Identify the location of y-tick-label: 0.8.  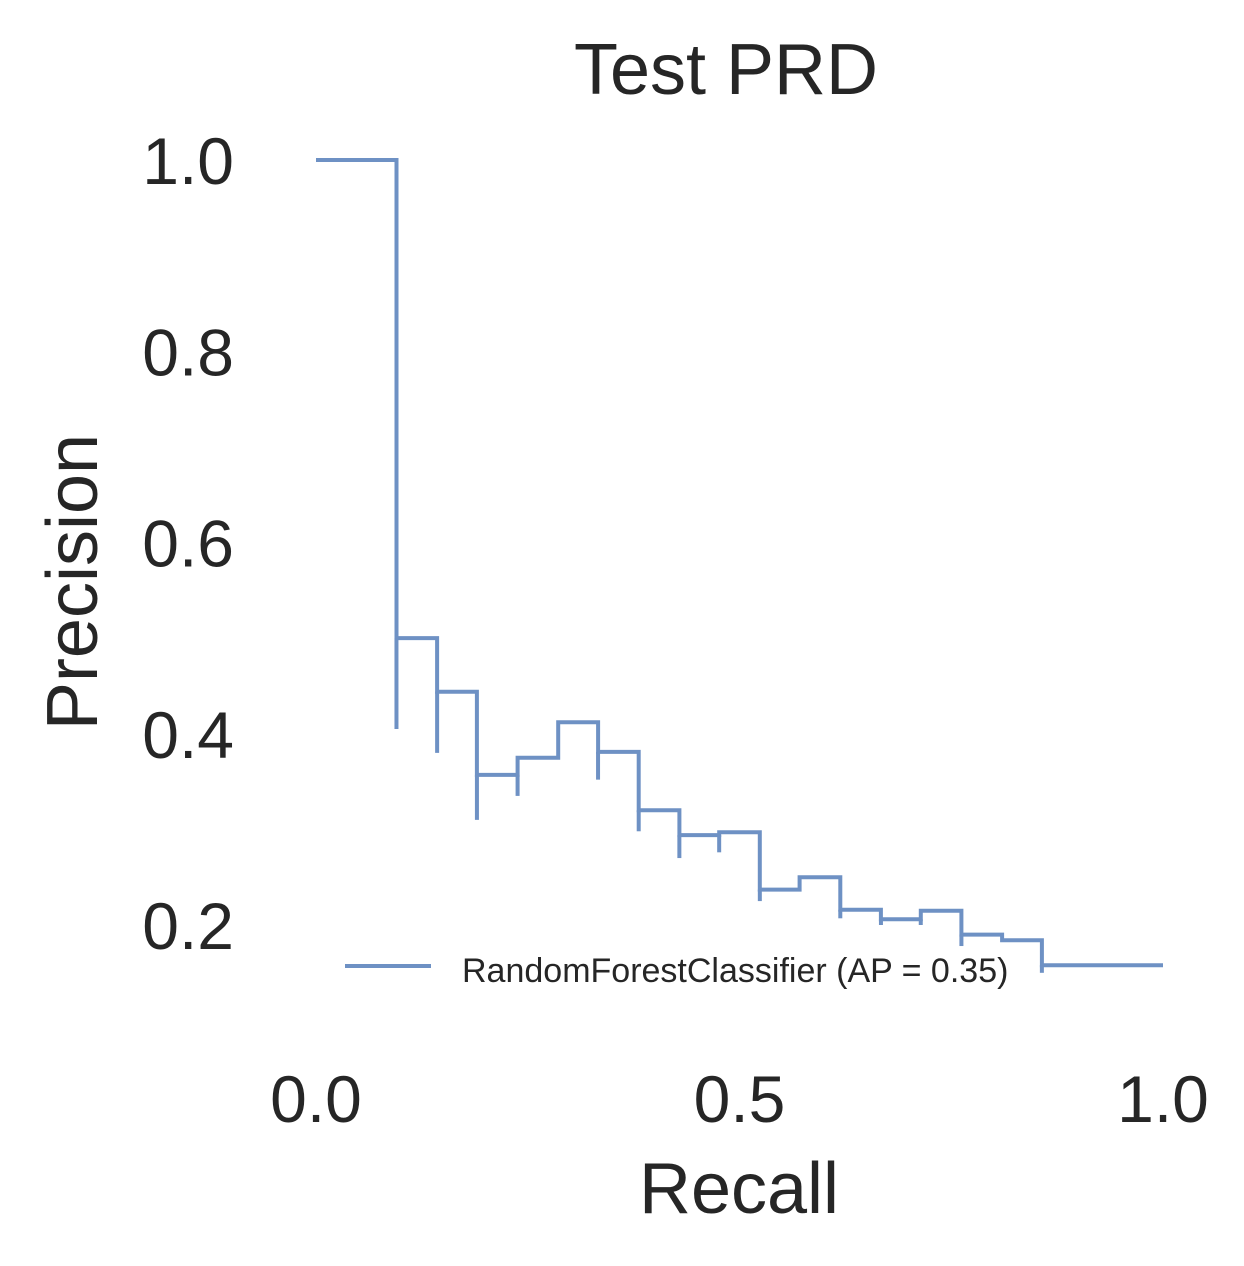
(188, 352).